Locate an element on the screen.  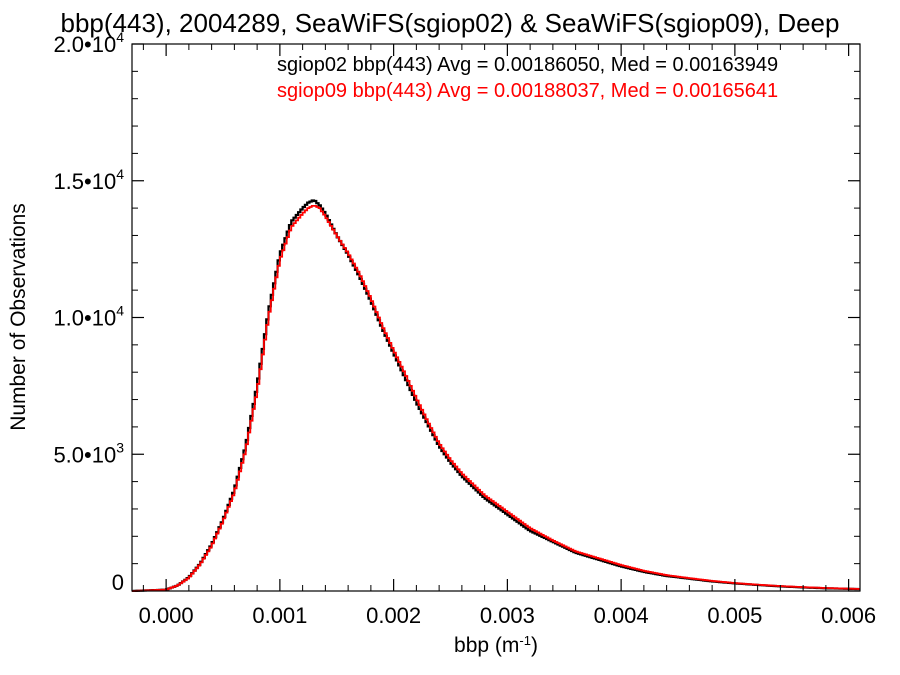
x-tick-label: 0.001 is located at coordinates (279, 615).